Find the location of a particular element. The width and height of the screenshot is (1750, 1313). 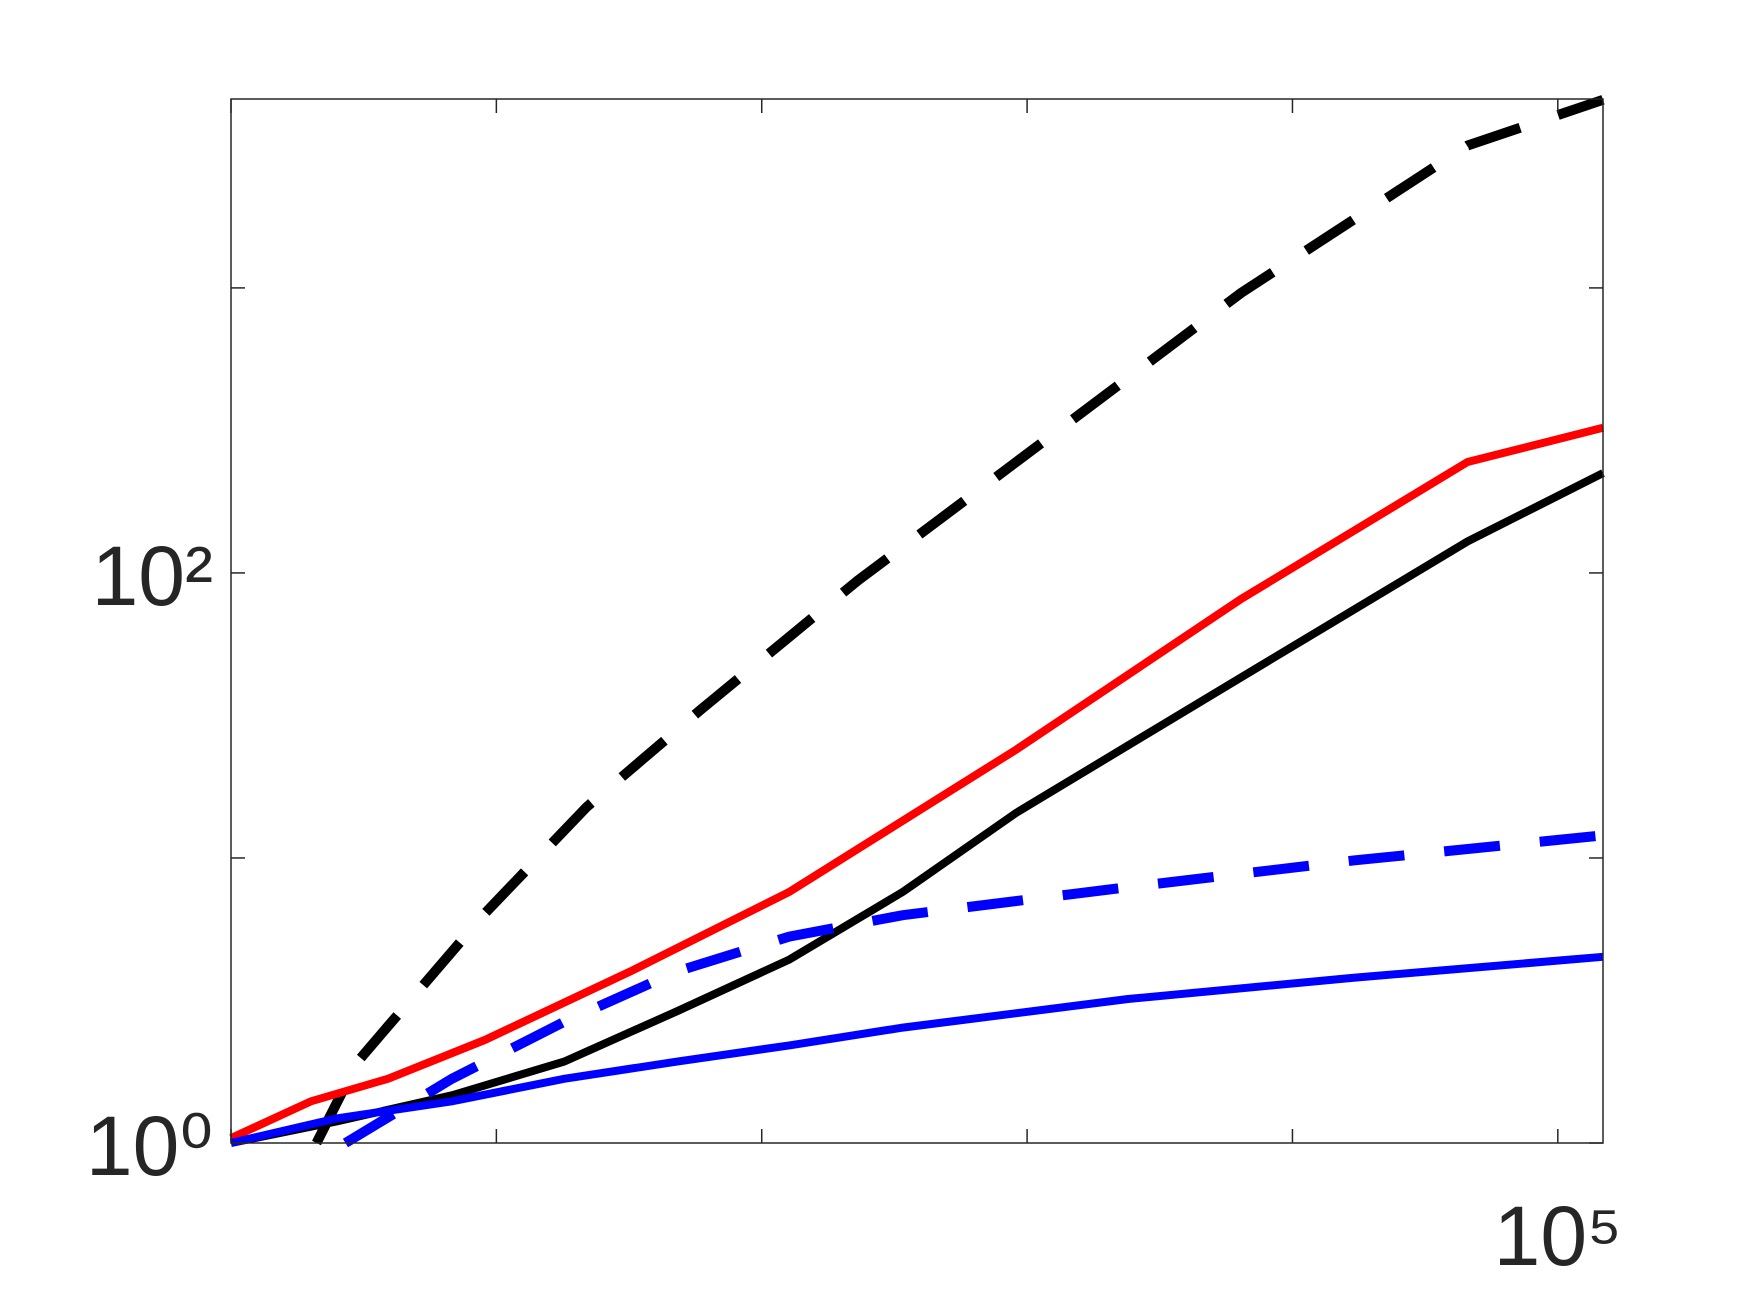

x-tick-label: 10⁵ is located at coordinates (1558, 1236).